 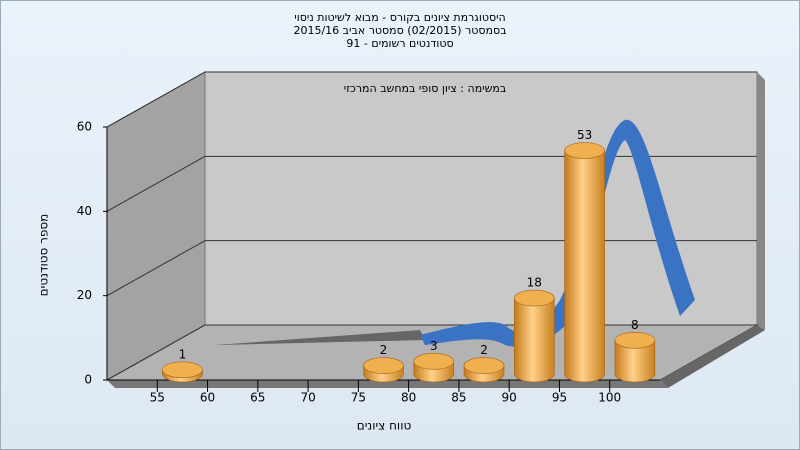 I want to click on x-tick-label: 55, so click(x=157, y=398).